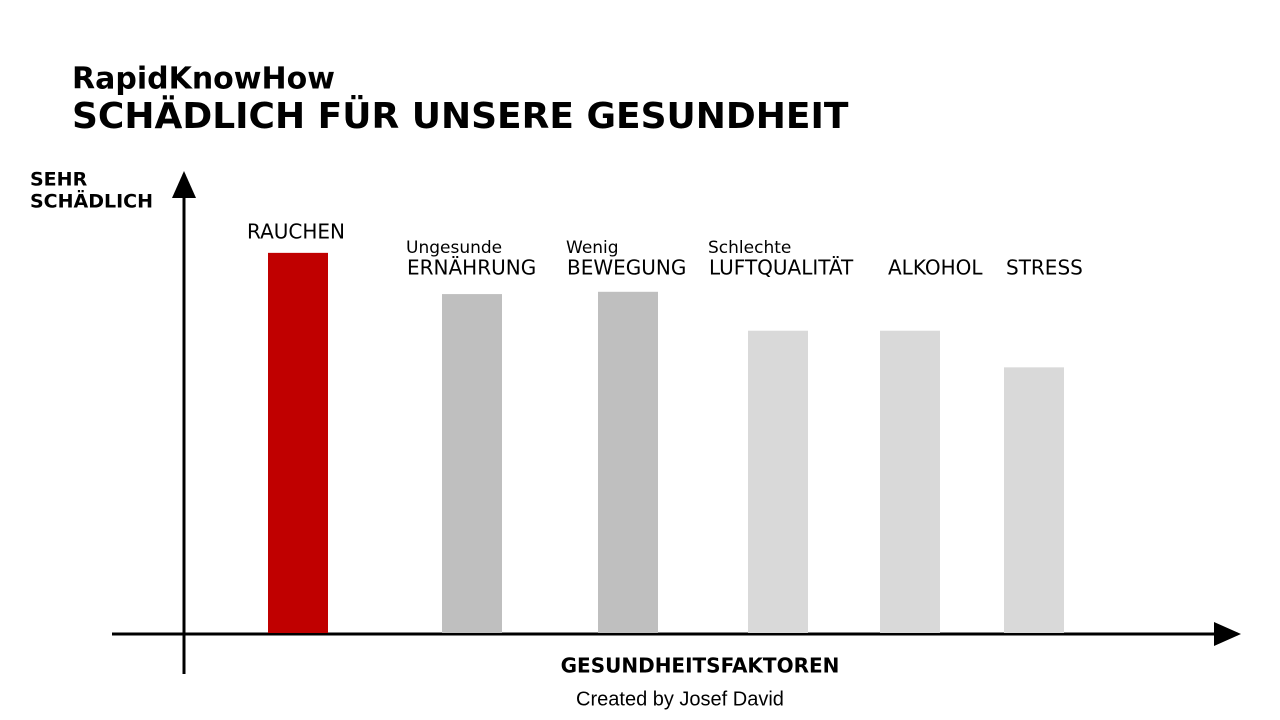  Describe the element at coordinates (781, 268) in the screenshot. I see `category-label: LUFTQUALITÄT` at that location.